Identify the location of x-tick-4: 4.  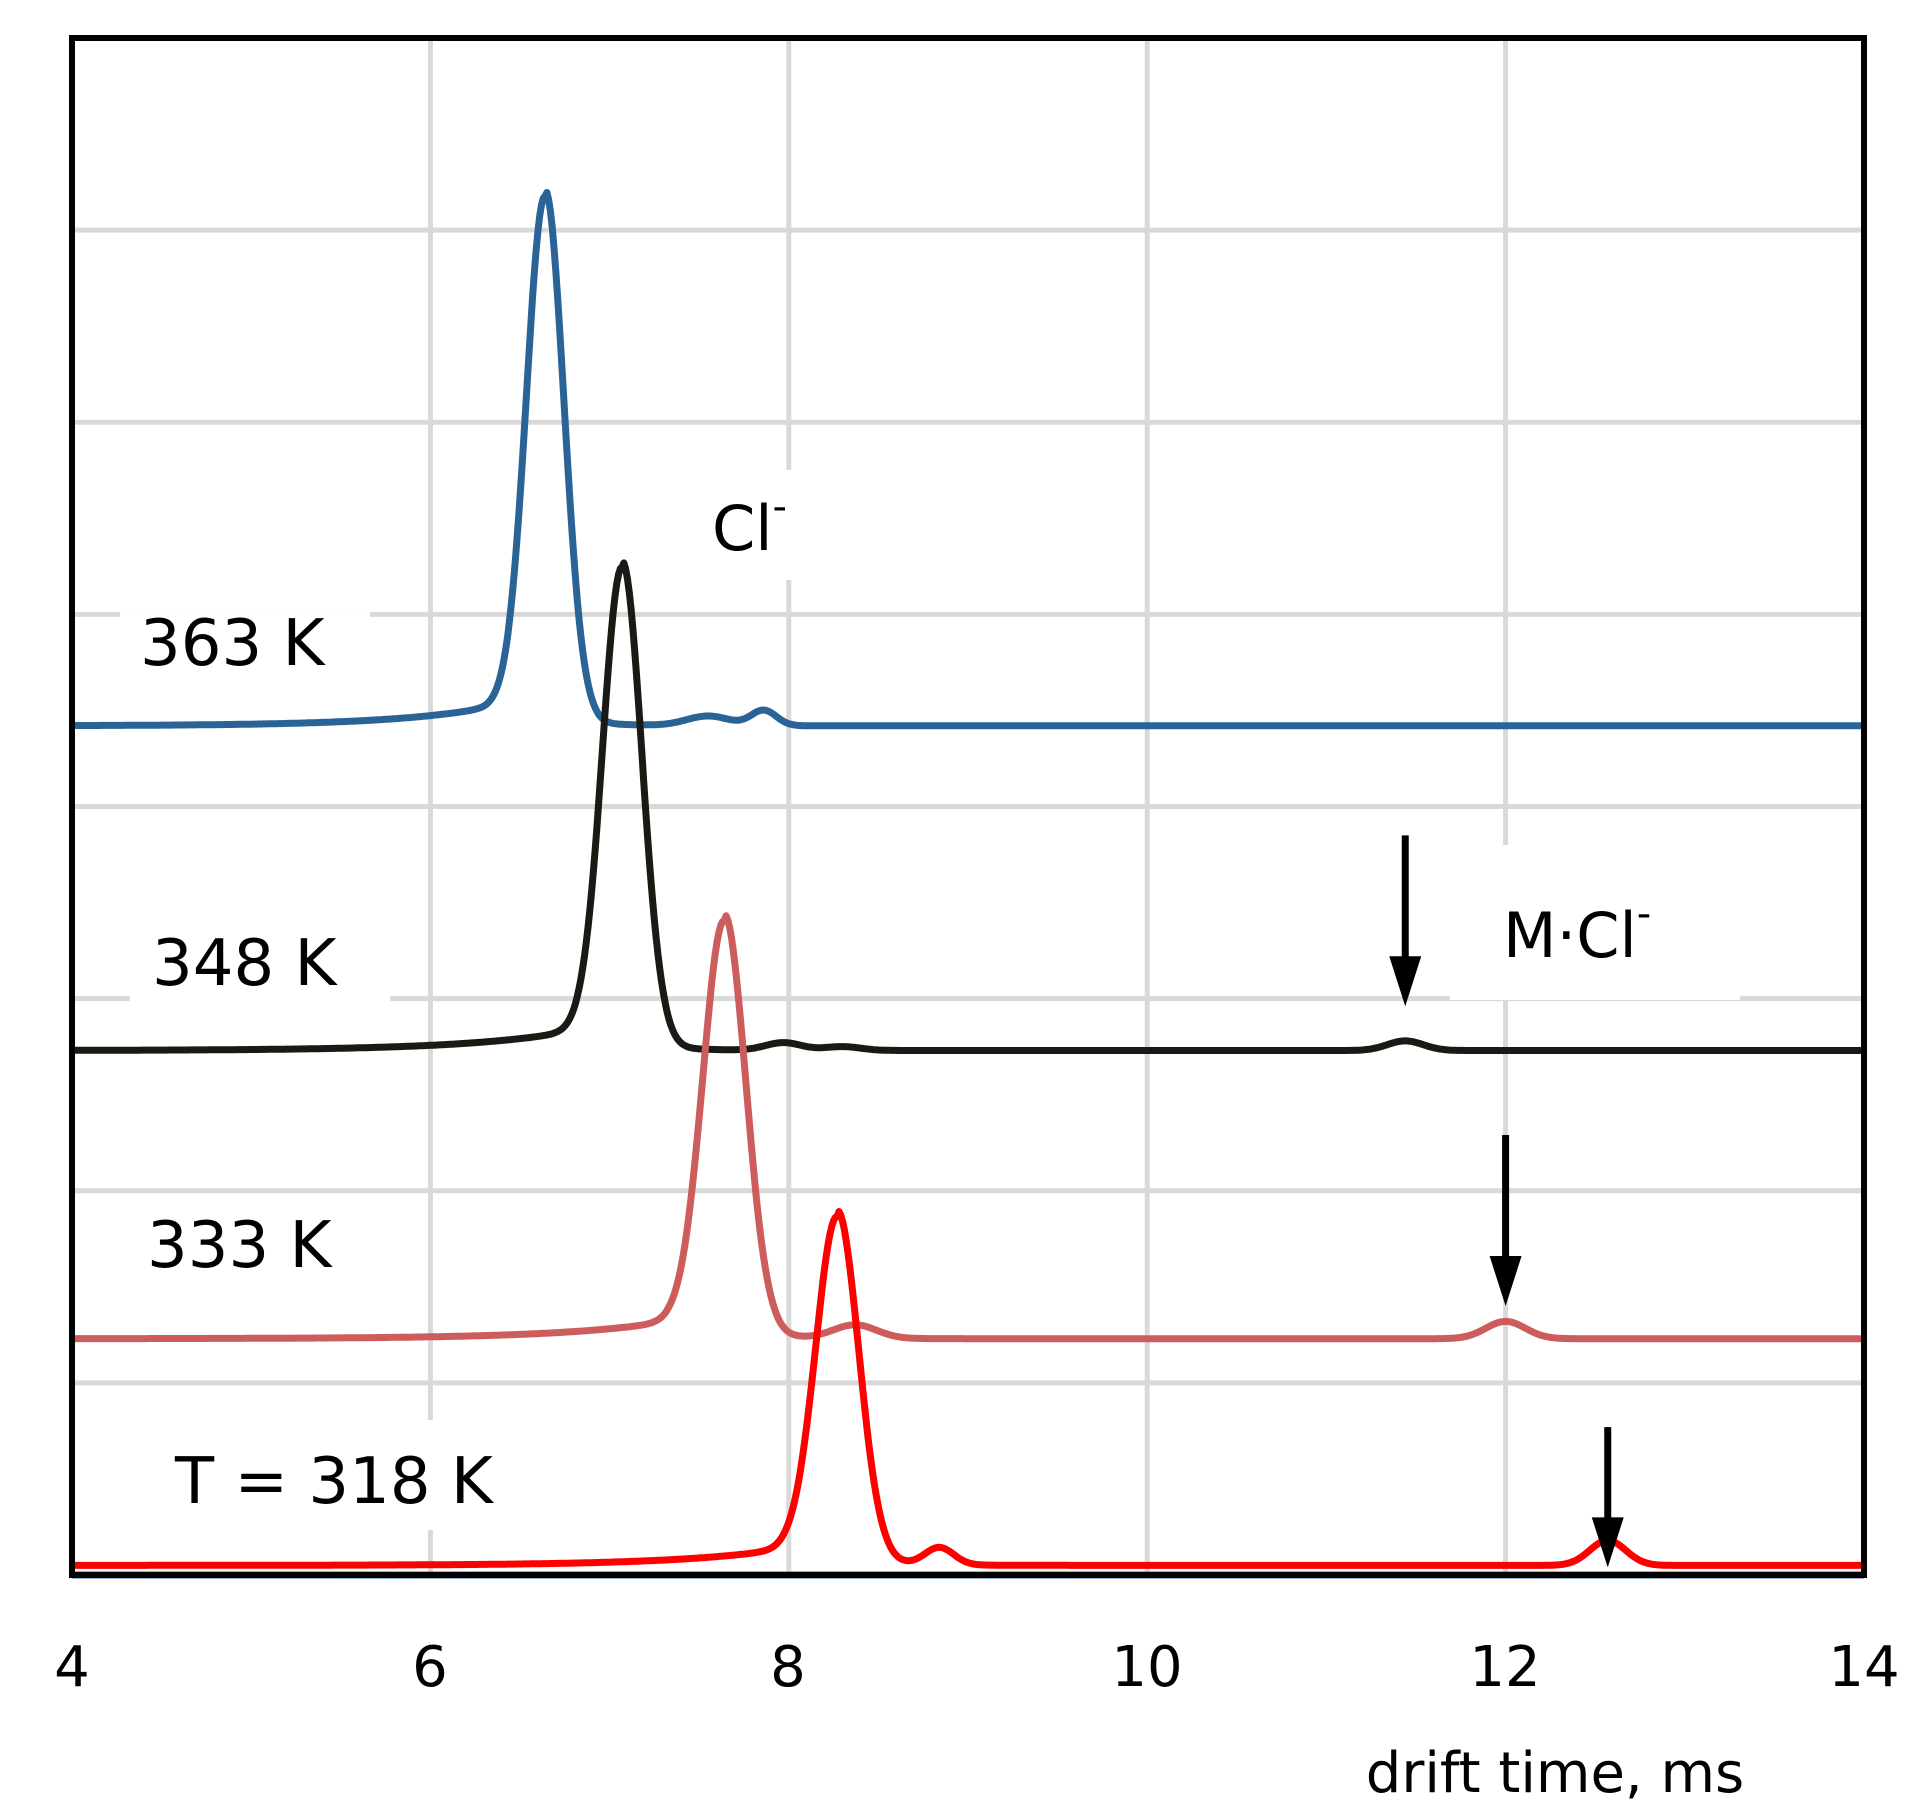
(72, 1667).